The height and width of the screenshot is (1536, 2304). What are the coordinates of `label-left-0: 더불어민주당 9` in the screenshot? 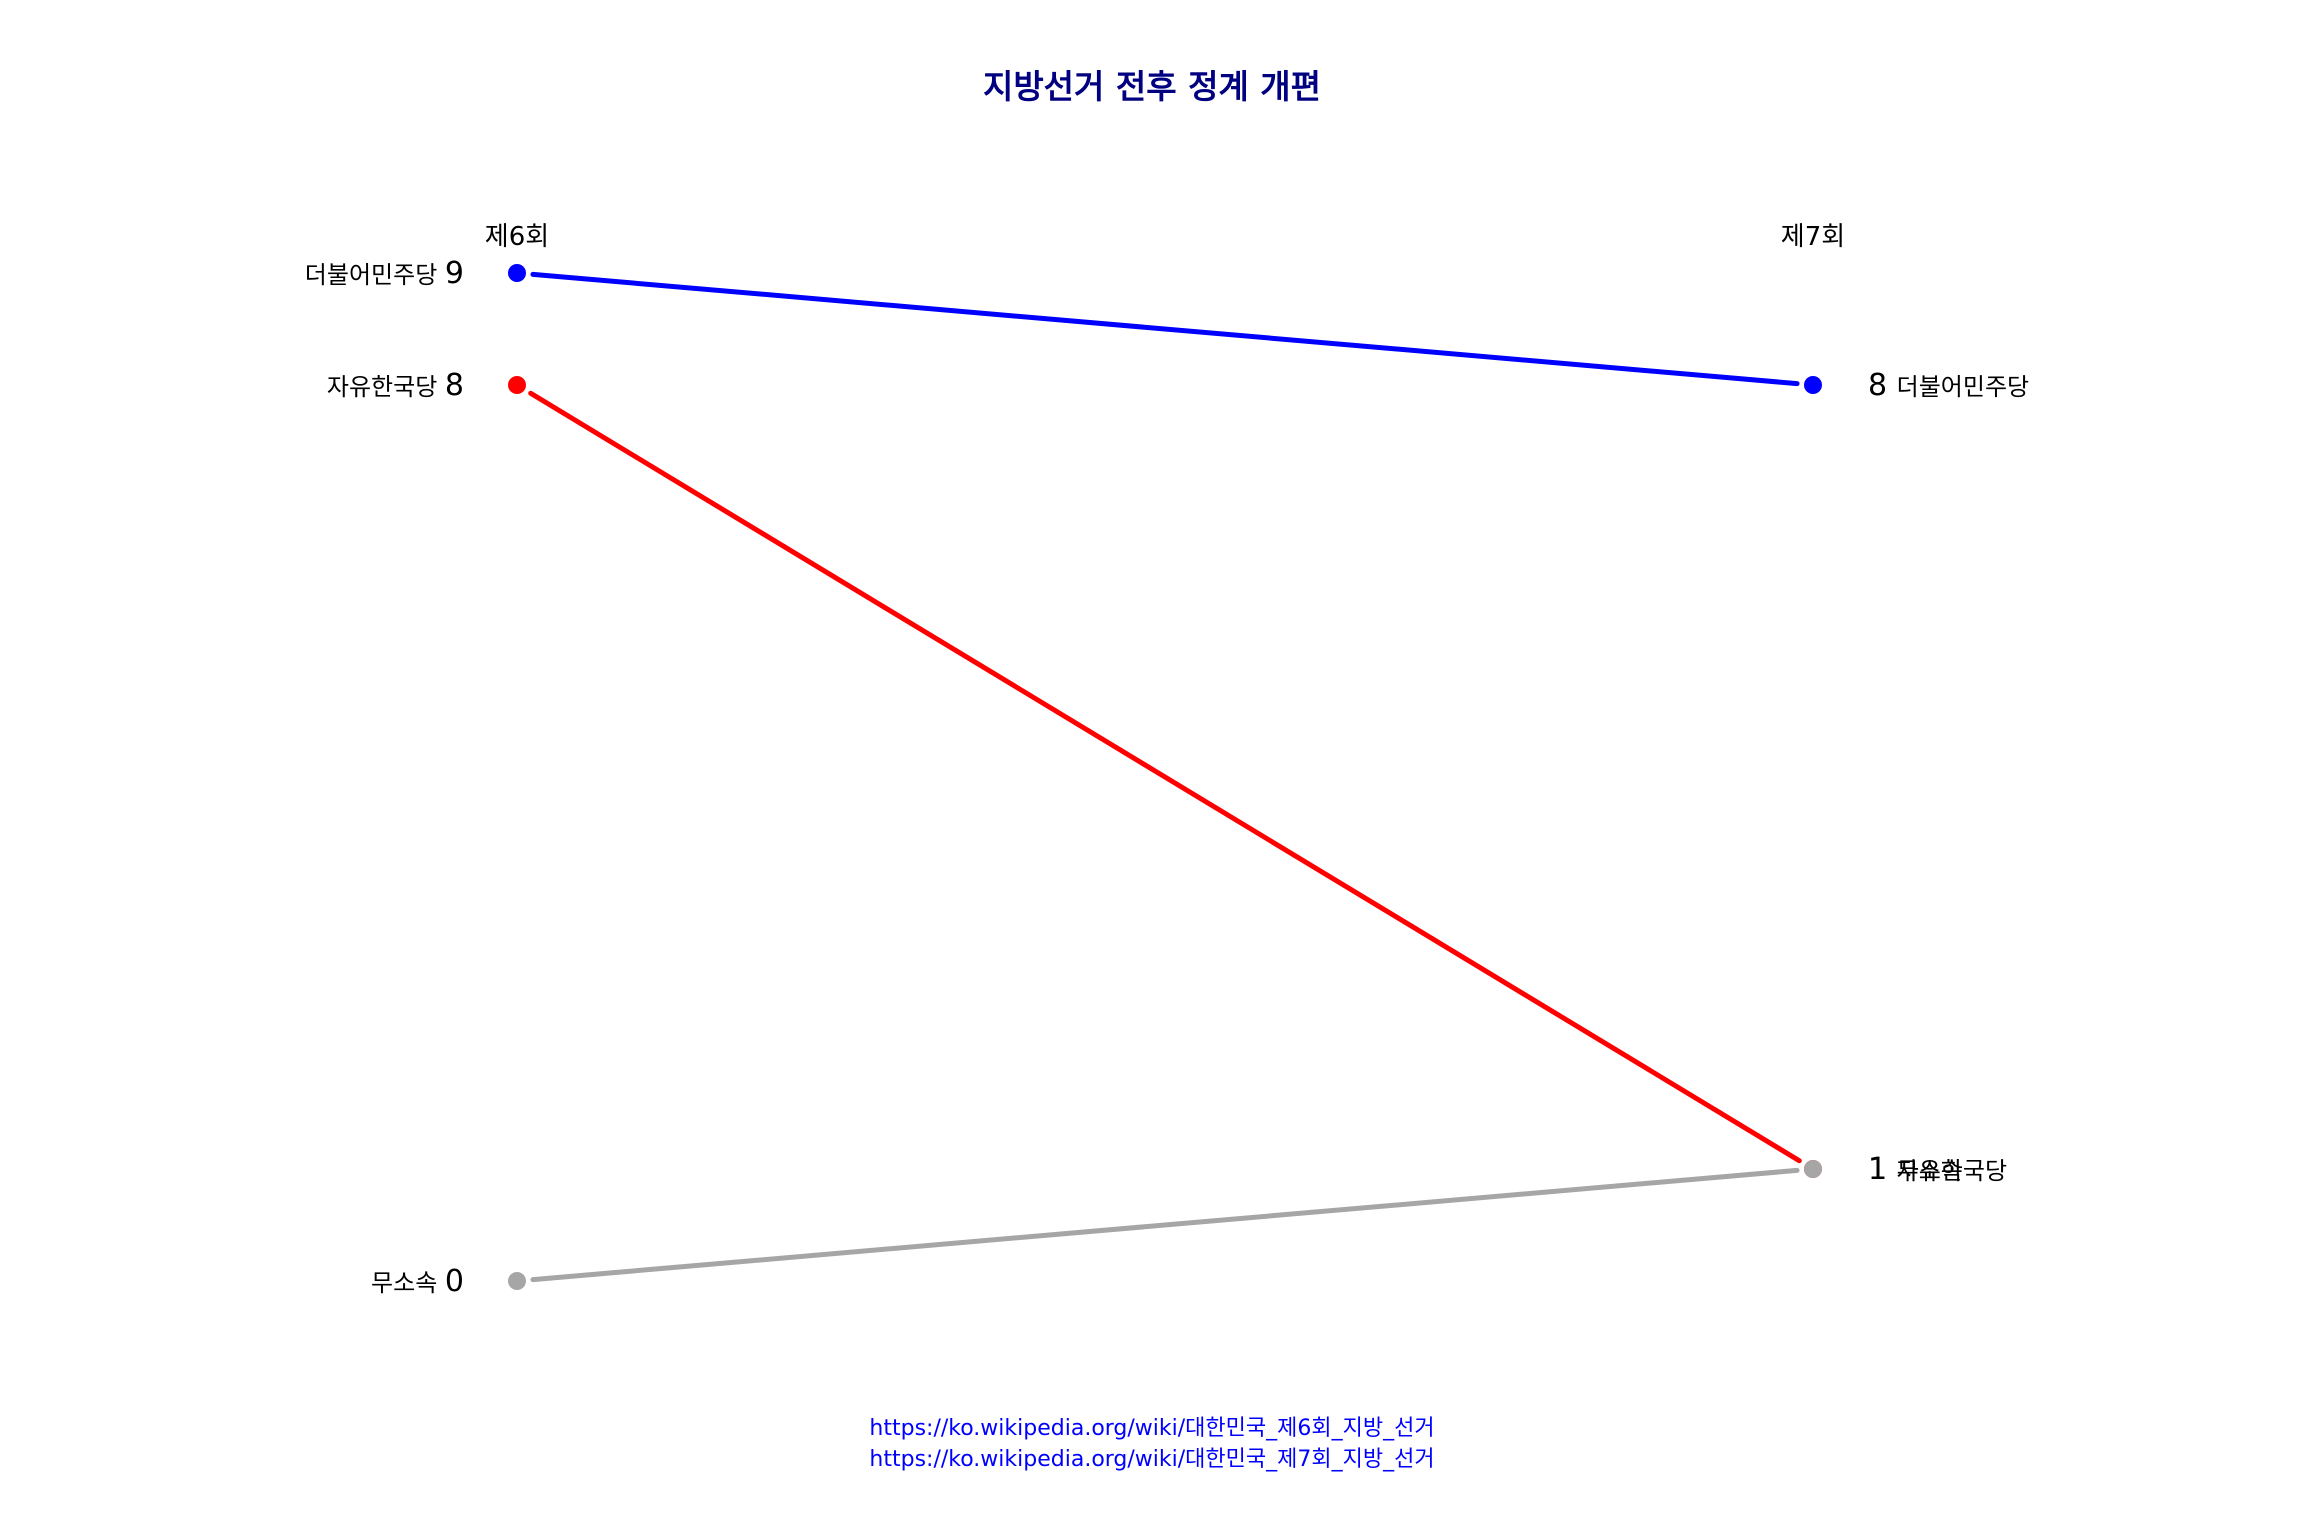 It's located at (384, 273).